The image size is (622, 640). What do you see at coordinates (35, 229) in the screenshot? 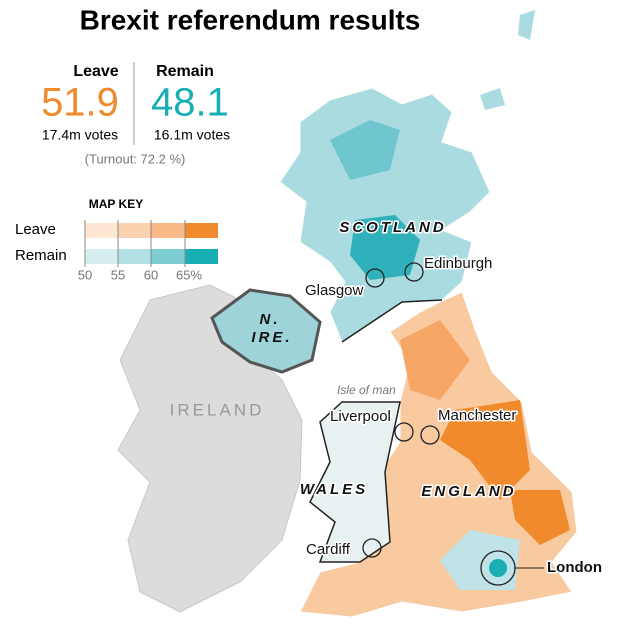
I see `key-row-label: Leave` at bounding box center [35, 229].